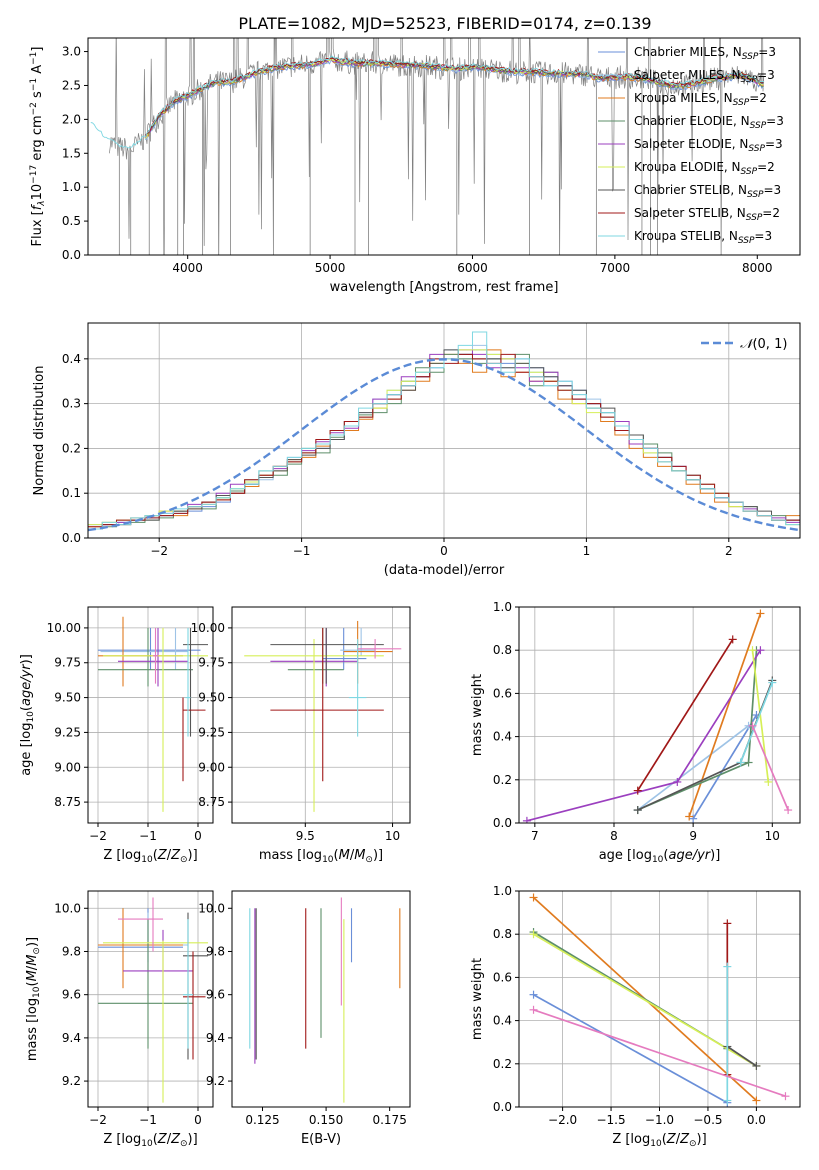 Image resolution: width=819 pixels, height=1170 pixels. What do you see at coordinates (703, 237) in the screenshot?
I see `legend-entry: Kroupa STELIB, NSSP=3` at bounding box center [703, 237].